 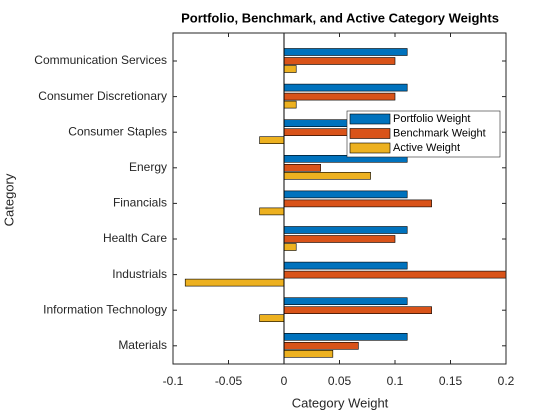 What do you see at coordinates (426, 148) in the screenshot?
I see `legend-label: Active Weight` at bounding box center [426, 148].